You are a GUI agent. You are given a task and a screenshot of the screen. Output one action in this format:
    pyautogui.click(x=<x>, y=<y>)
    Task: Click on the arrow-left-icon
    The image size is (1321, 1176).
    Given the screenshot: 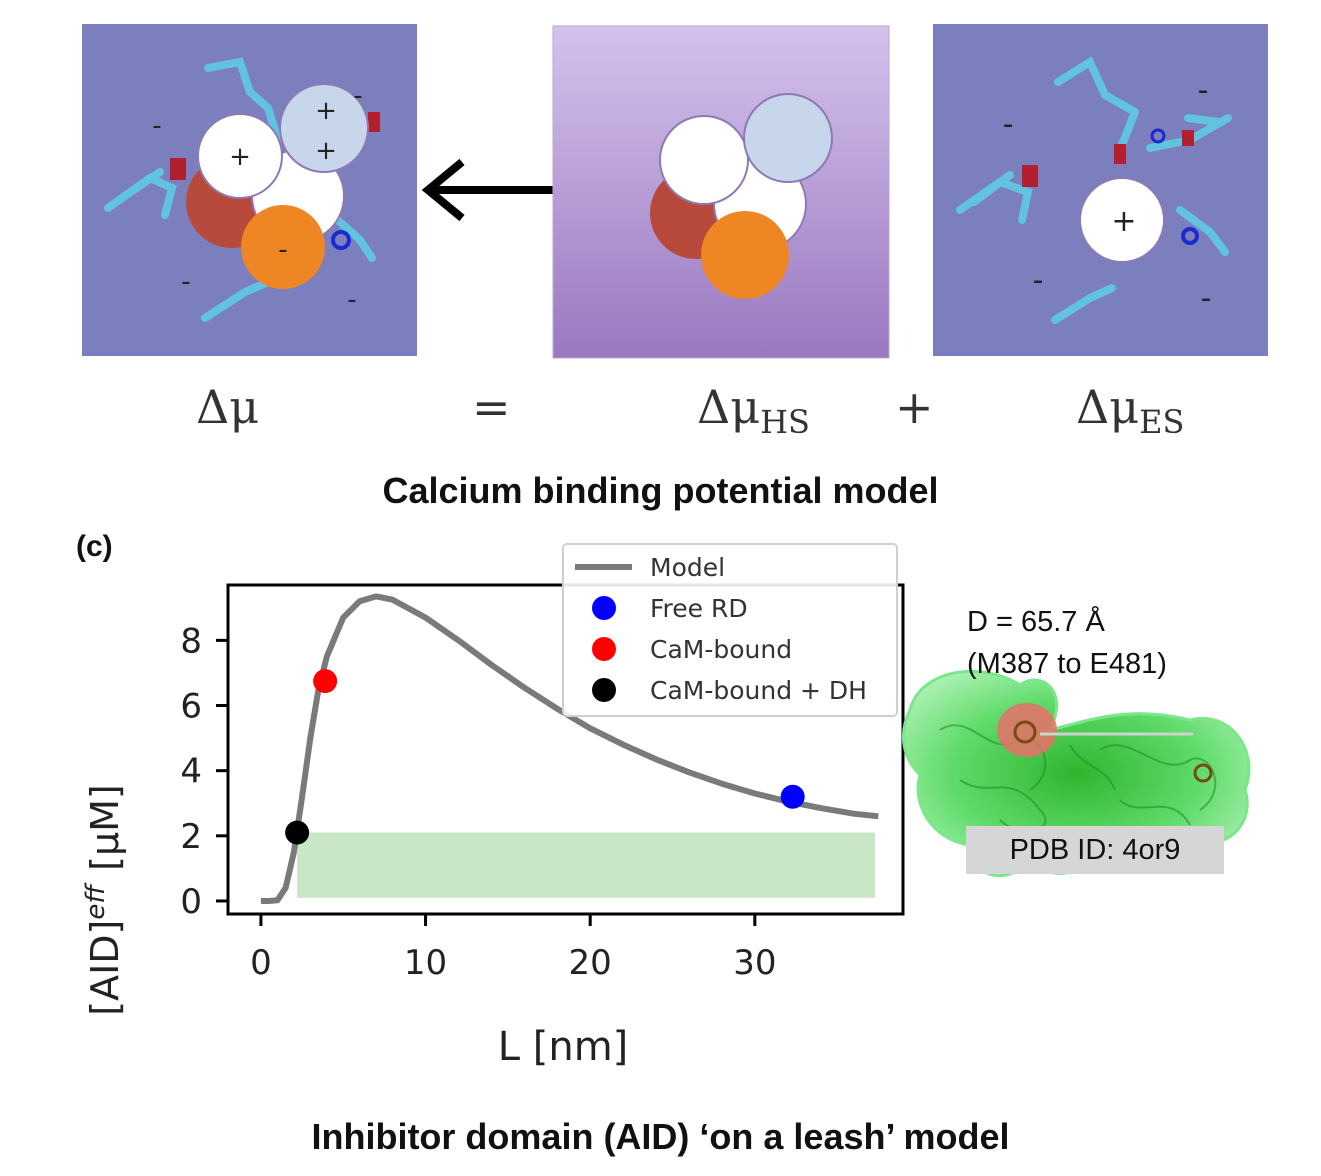 What is the action you would take?
    pyautogui.click(x=487, y=190)
    